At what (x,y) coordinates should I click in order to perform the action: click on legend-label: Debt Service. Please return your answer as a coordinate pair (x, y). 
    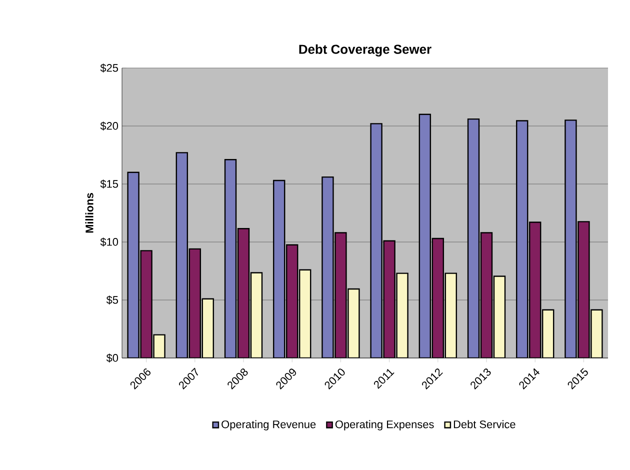
    Looking at the image, I should click on (485, 424).